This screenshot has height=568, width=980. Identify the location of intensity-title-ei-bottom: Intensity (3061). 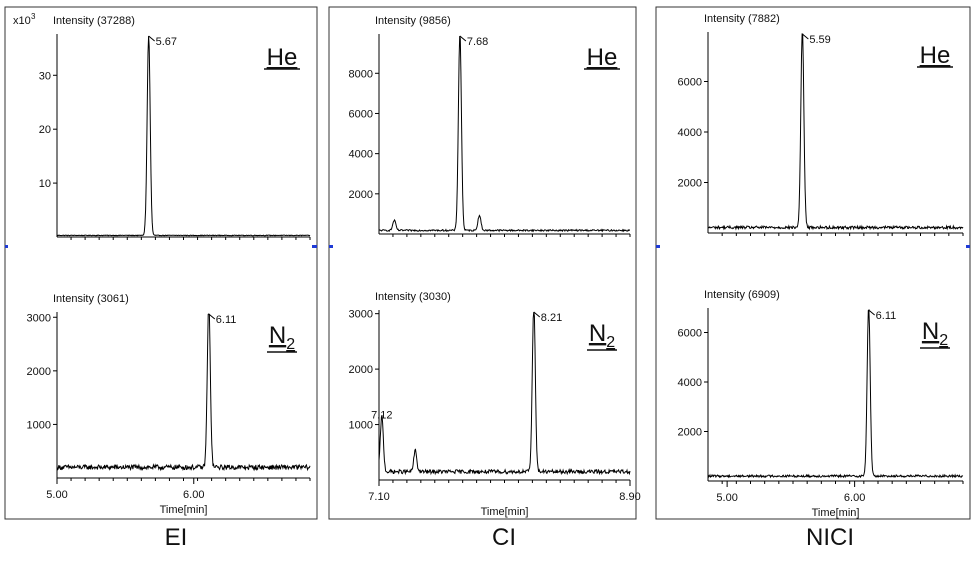
(91, 299).